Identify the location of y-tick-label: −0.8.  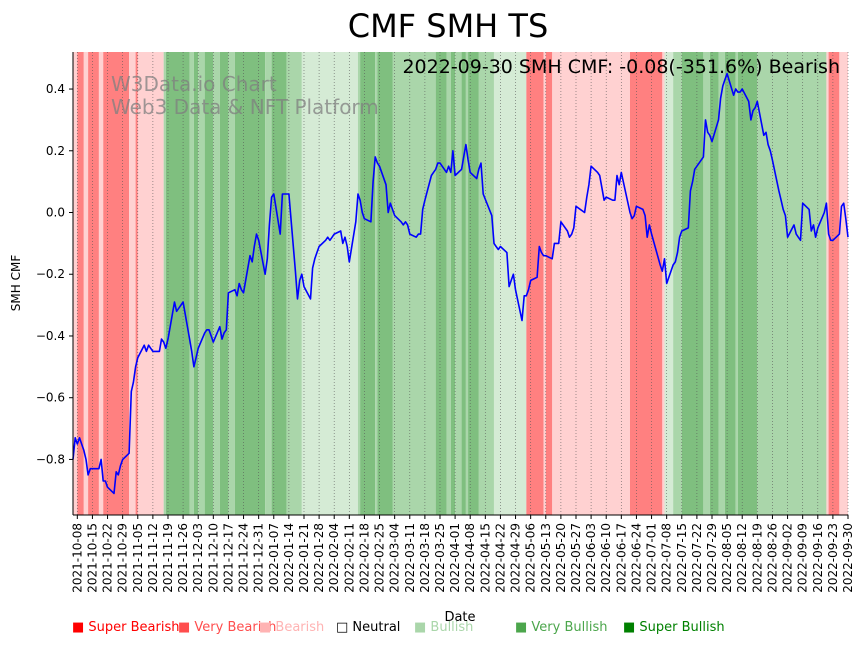
(50, 459).